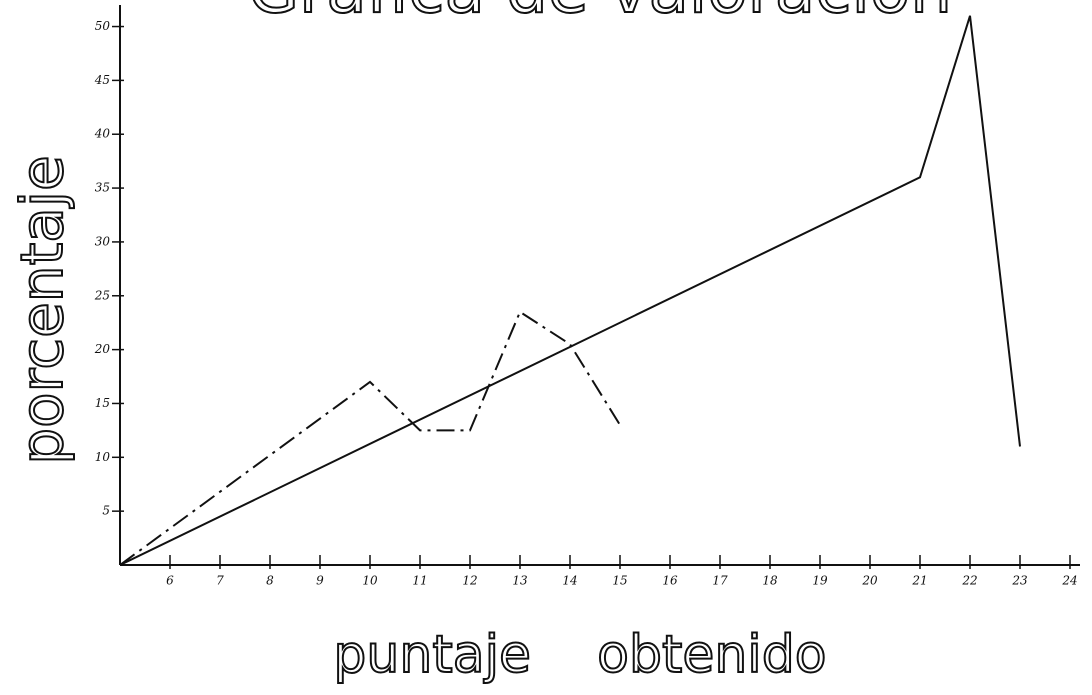  What do you see at coordinates (969, 581) in the screenshot?
I see `x-tick-label: 22` at bounding box center [969, 581].